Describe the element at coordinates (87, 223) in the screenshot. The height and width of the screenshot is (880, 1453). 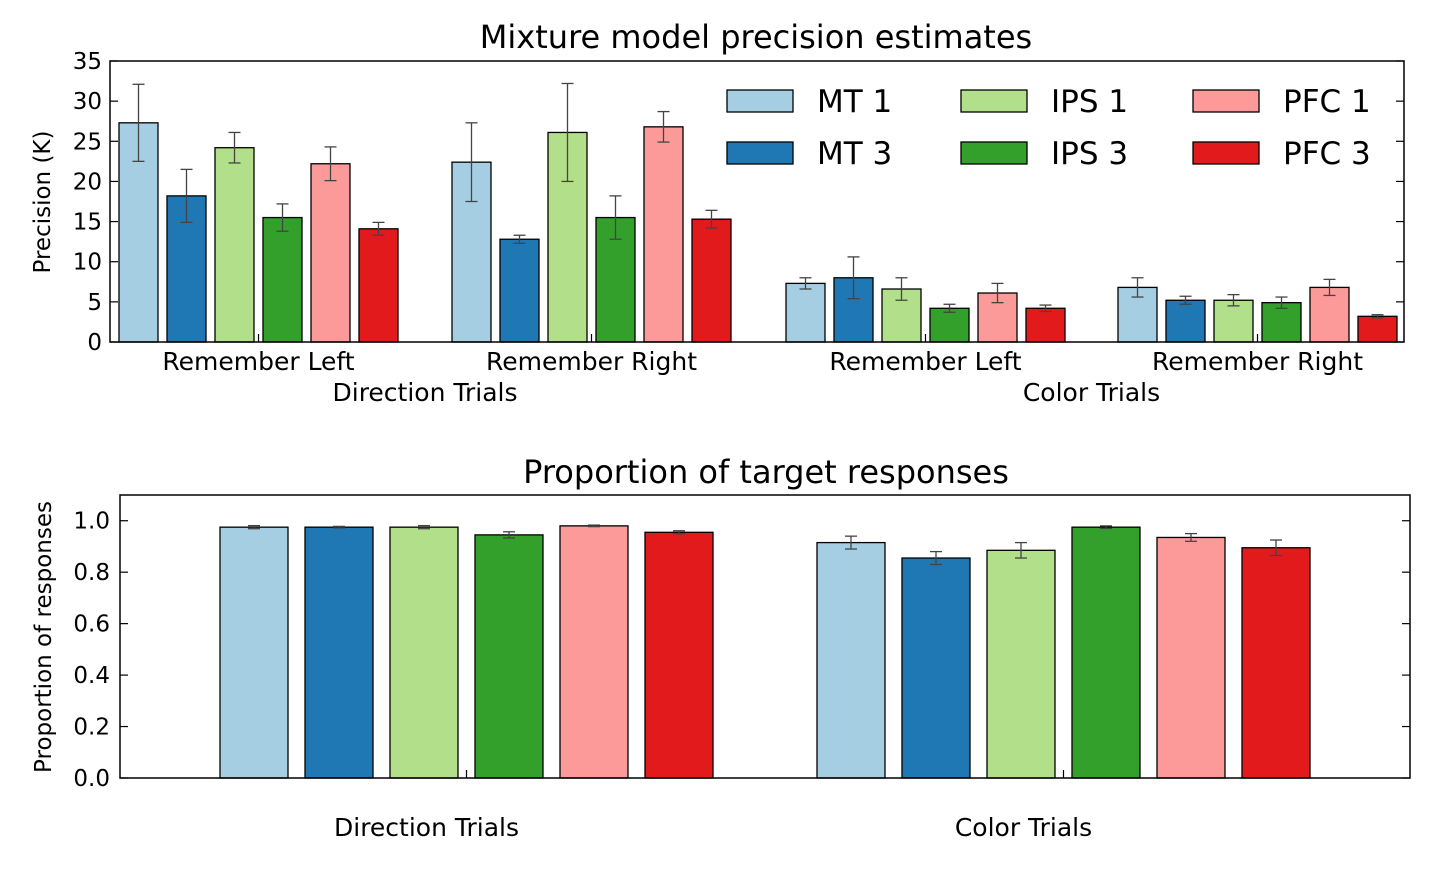
I see `precision-y-tick-label: 15` at that location.